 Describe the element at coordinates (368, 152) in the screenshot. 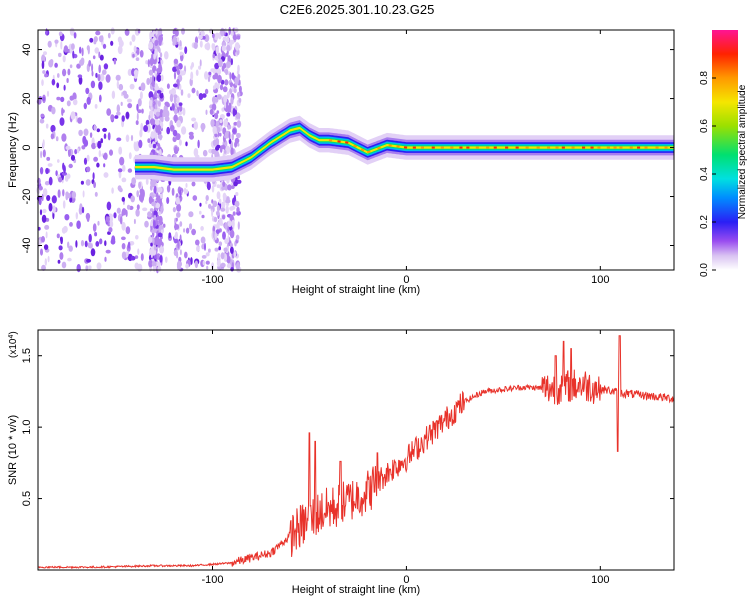

I see `track-peak-mark` at that location.